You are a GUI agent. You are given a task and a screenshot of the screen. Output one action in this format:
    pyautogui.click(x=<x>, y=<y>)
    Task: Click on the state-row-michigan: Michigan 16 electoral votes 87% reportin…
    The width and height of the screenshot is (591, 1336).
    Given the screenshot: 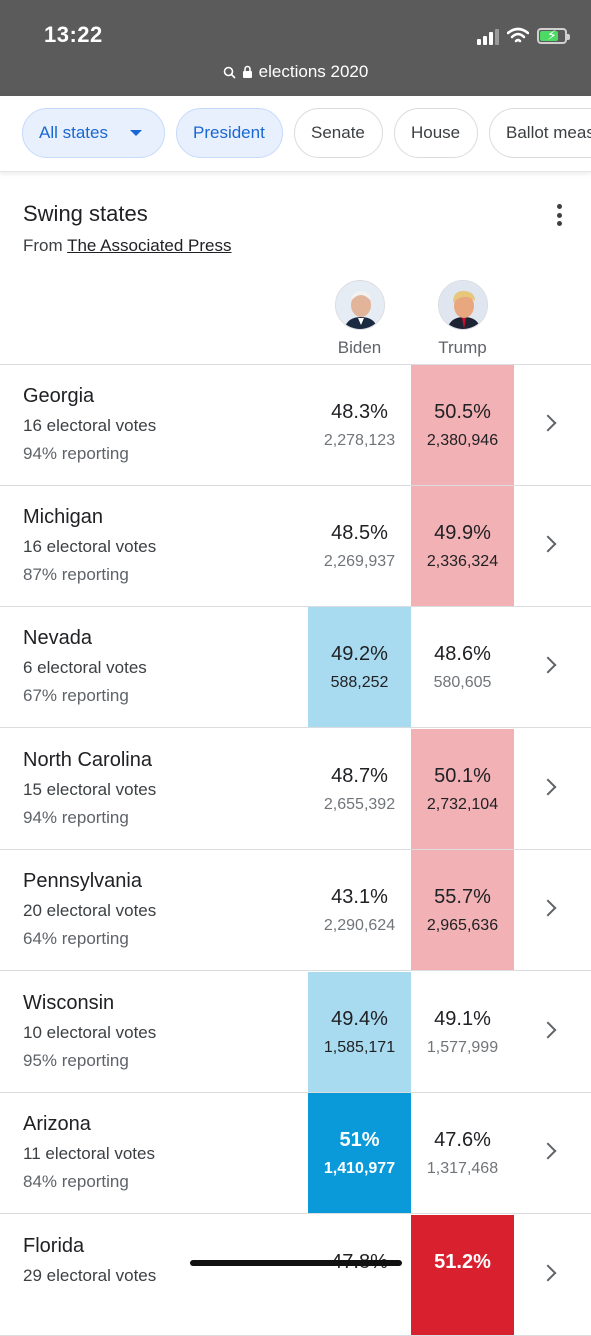 What is the action you would take?
    pyautogui.click(x=295, y=546)
    